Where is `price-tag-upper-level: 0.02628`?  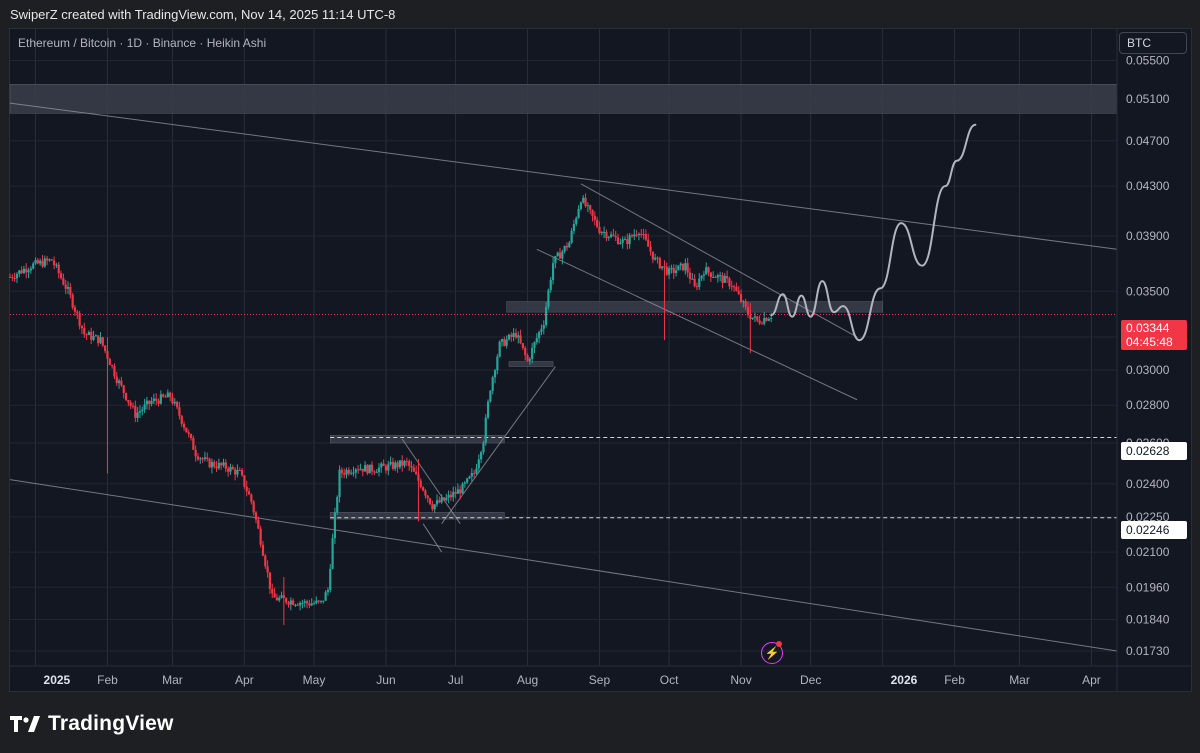
price-tag-upper-level: 0.02628 is located at coordinates (1154, 451).